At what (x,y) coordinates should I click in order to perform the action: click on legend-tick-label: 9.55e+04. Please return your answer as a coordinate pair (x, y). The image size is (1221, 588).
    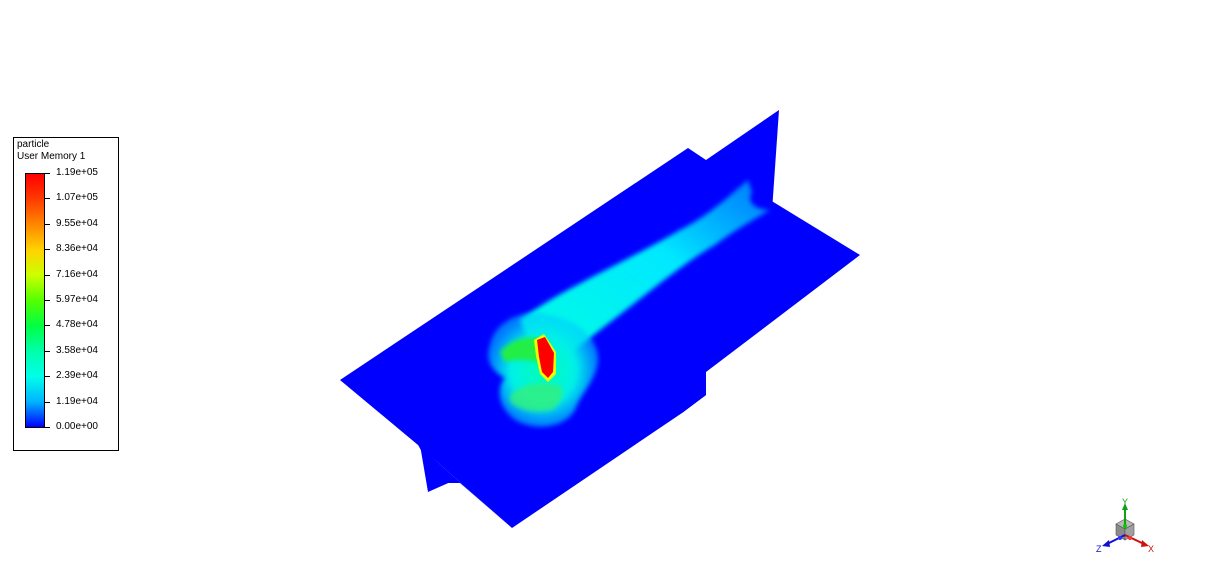
    Looking at the image, I should click on (77, 223).